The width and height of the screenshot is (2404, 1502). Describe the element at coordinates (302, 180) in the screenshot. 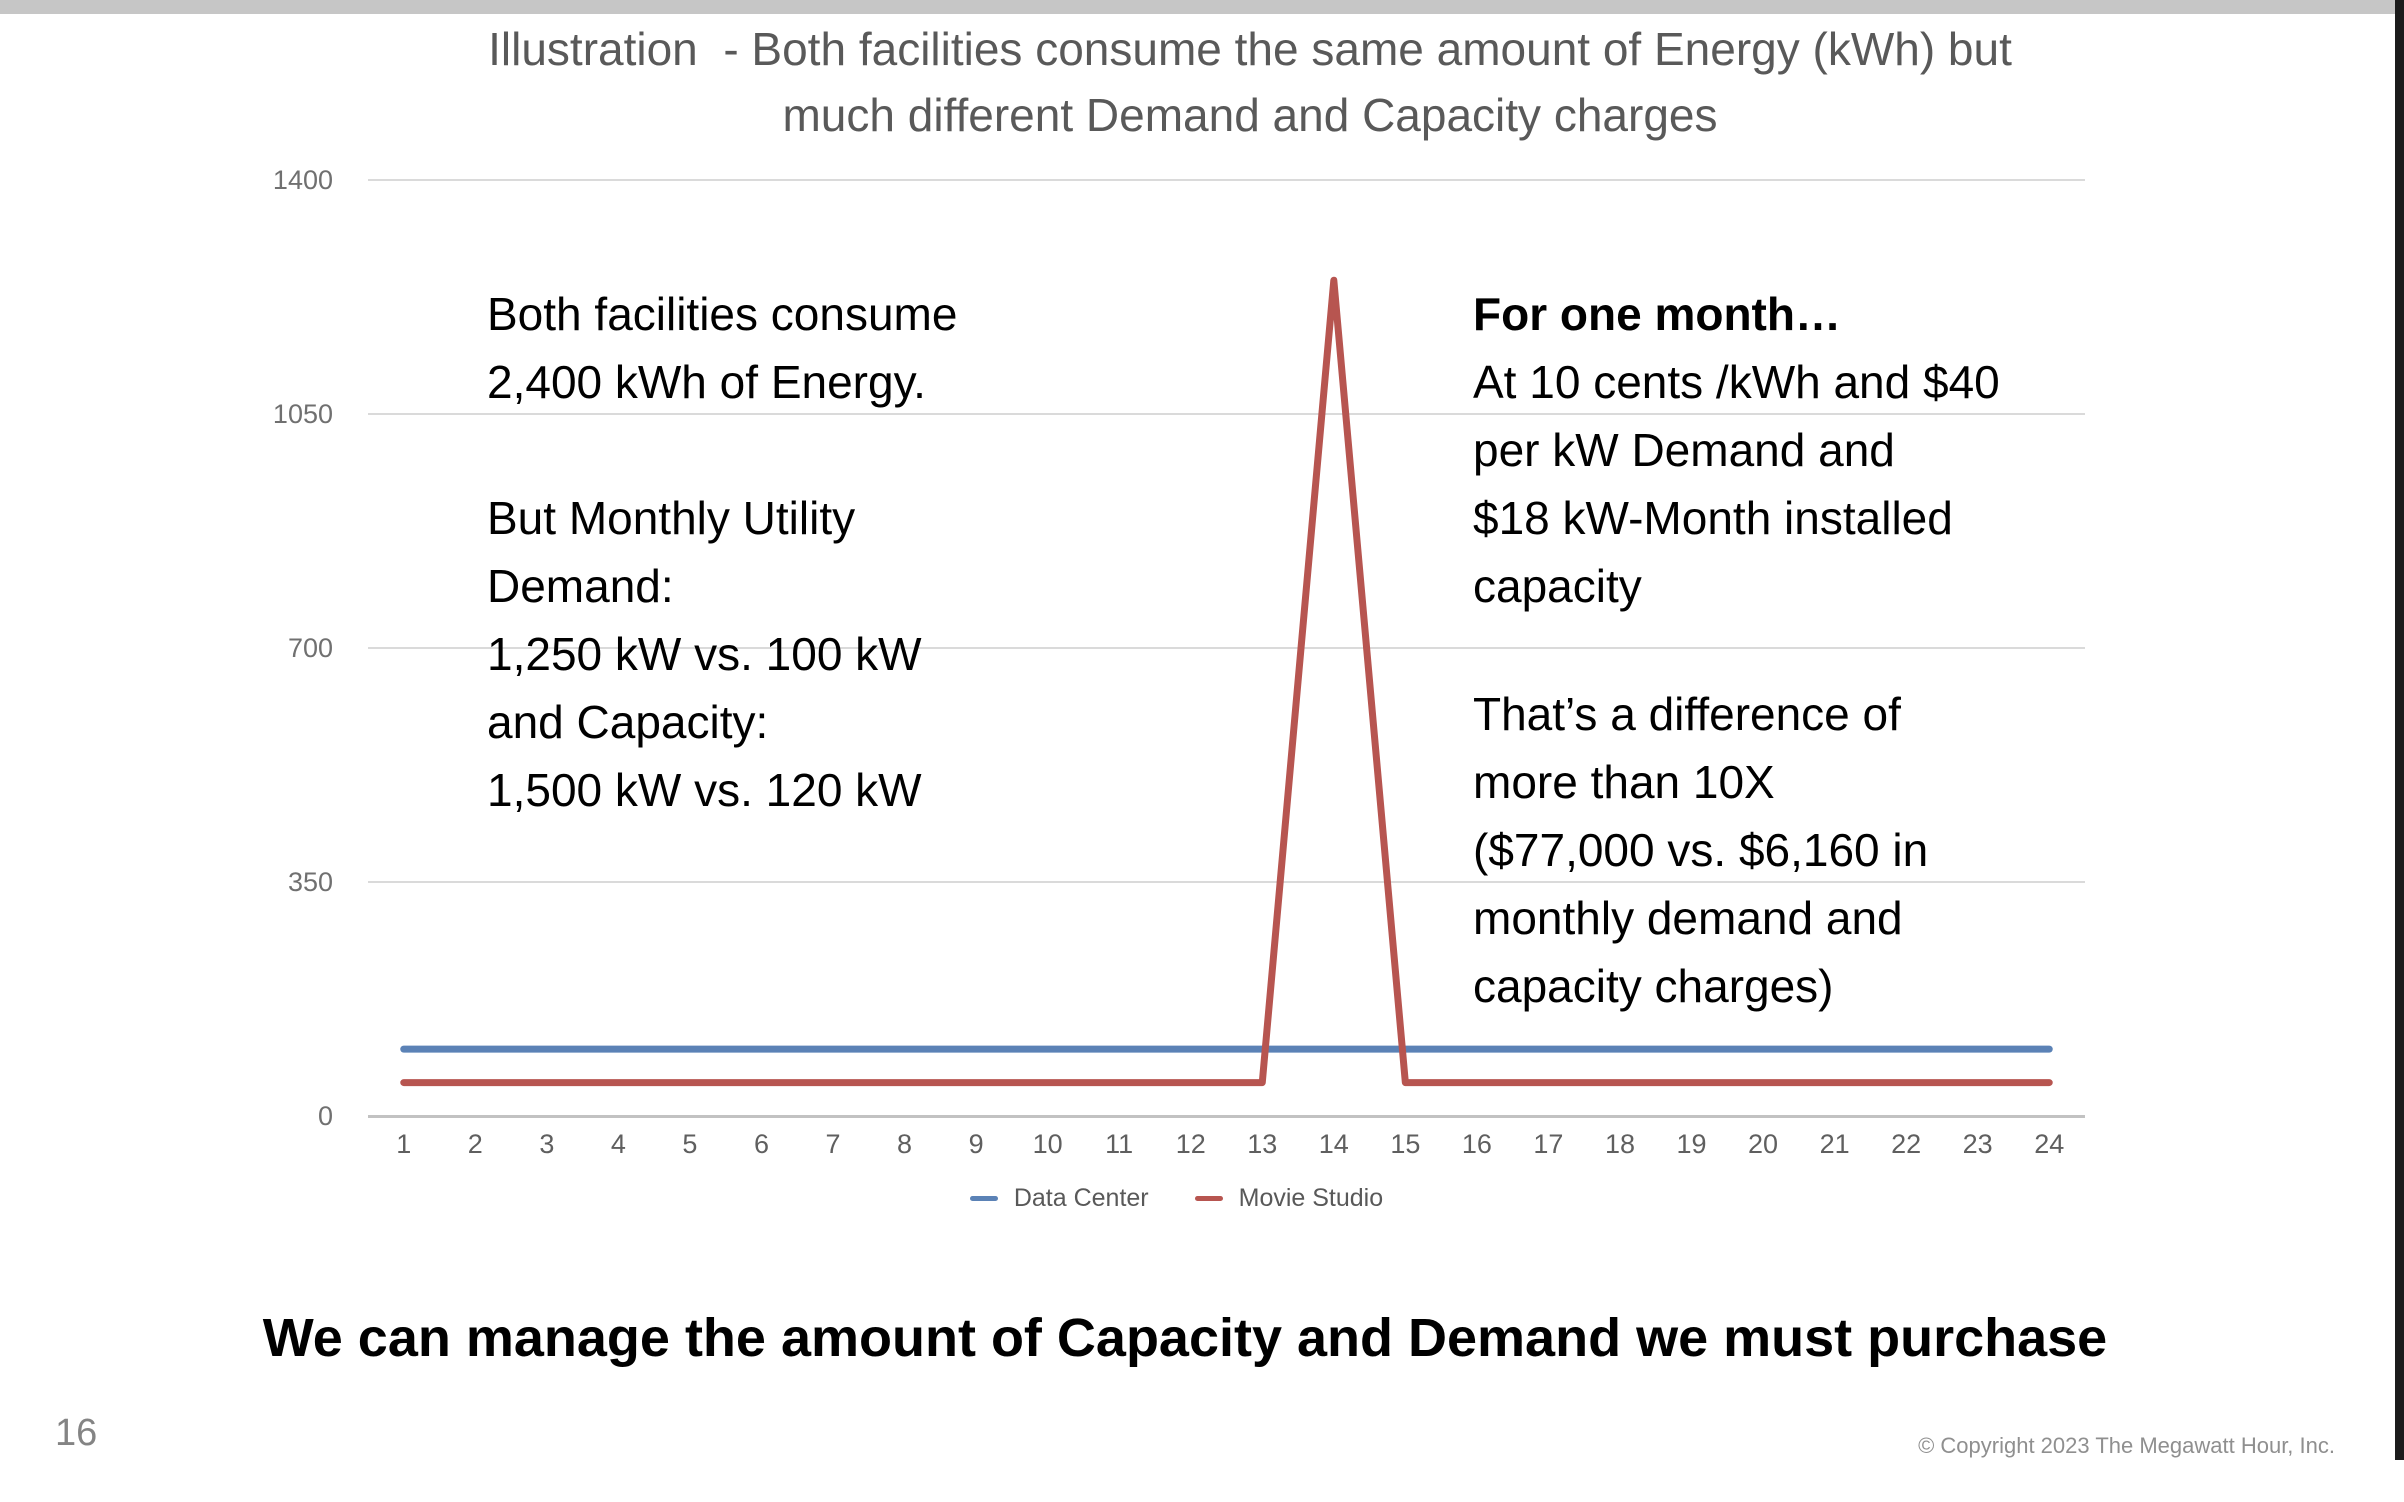

I see `y-axis-tick-label: 1400` at that location.